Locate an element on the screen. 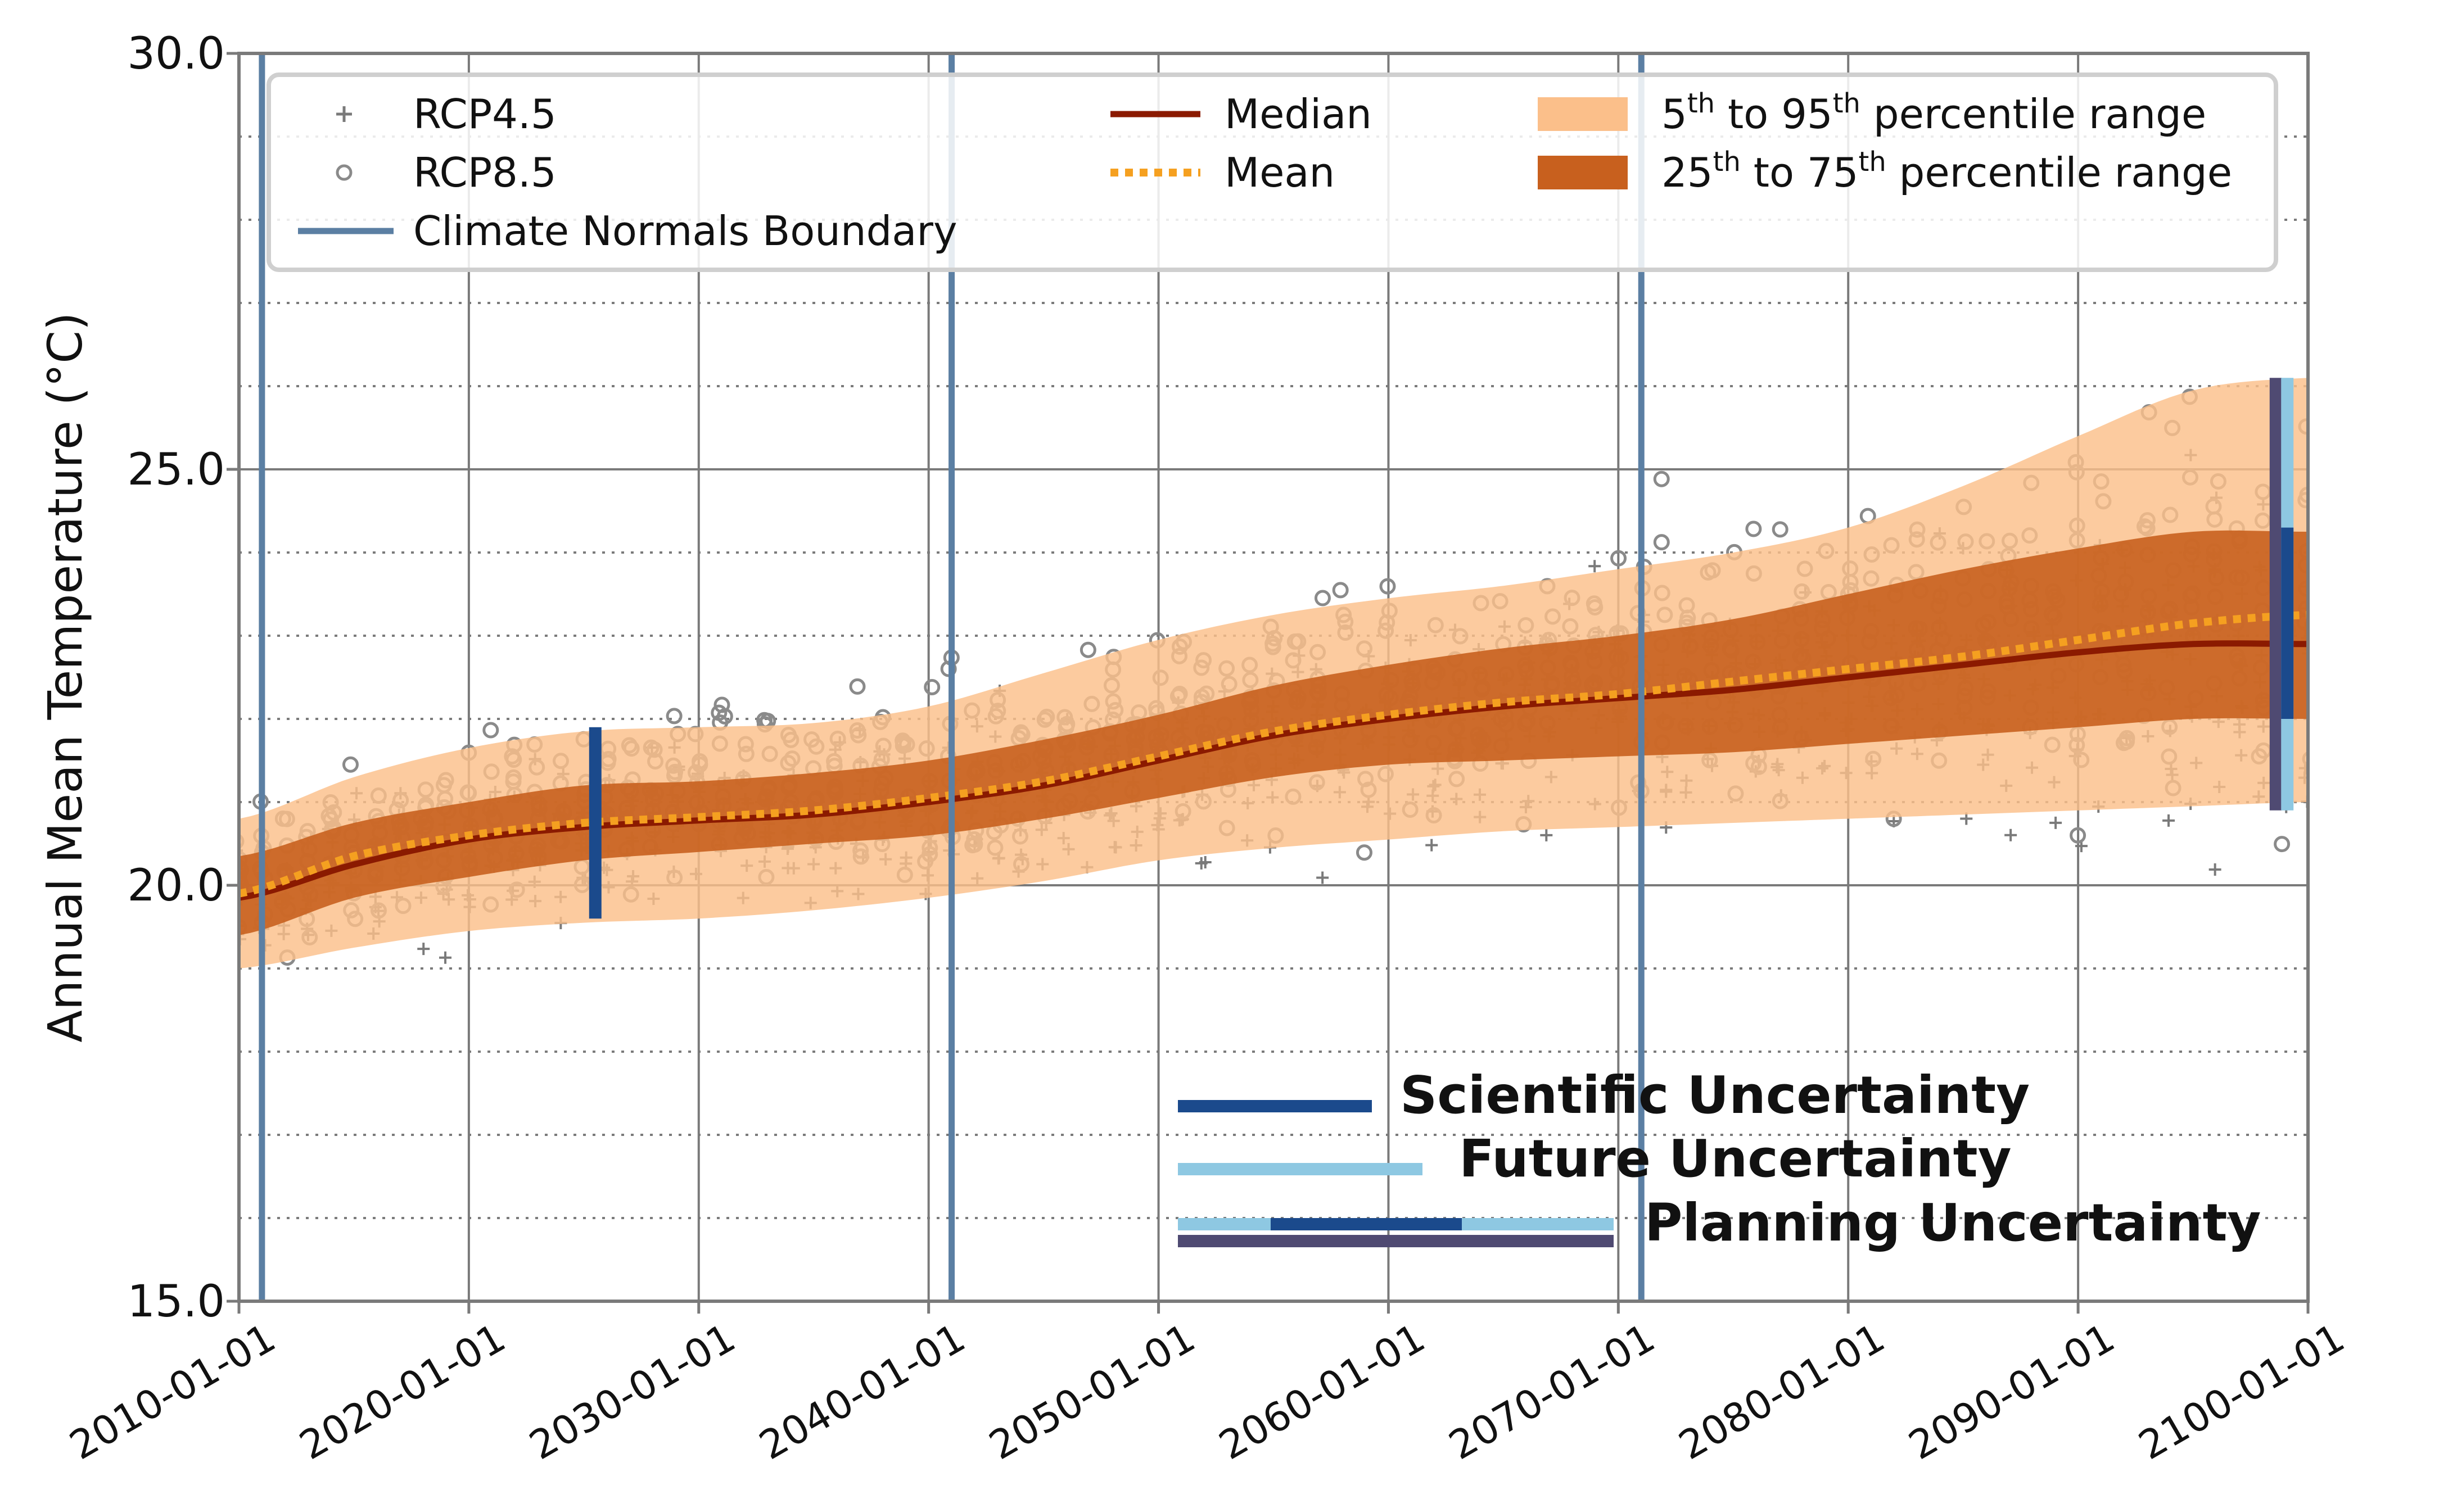 This screenshot has height=1512, width=2457. x-tick-label: 2030-01-01 is located at coordinates (633, 1392).